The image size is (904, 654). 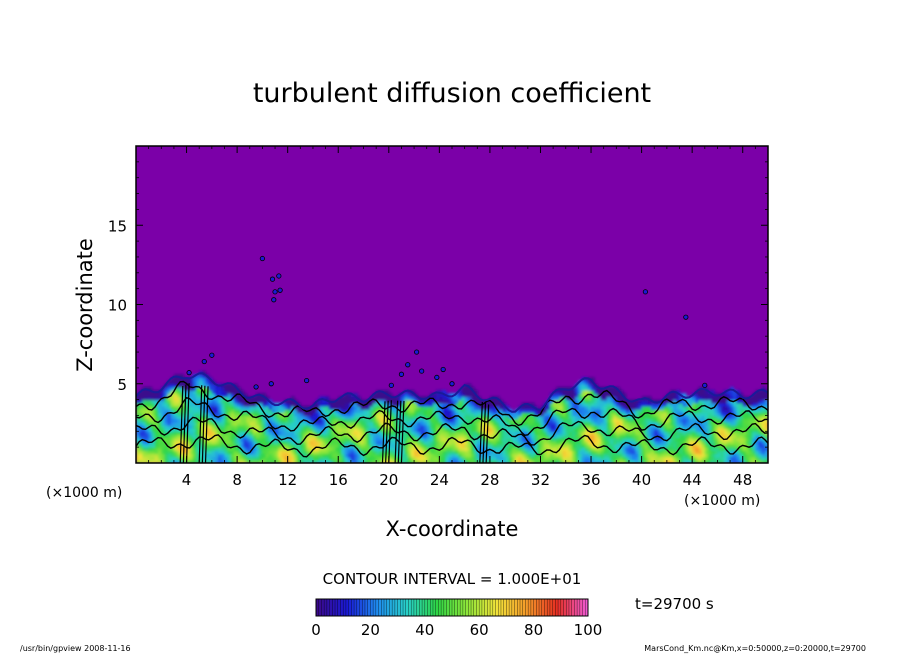 What do you see at coordinates (554, 607) in the screenshot?
I see `colorbar-cell` at bounding box center [554, 607].